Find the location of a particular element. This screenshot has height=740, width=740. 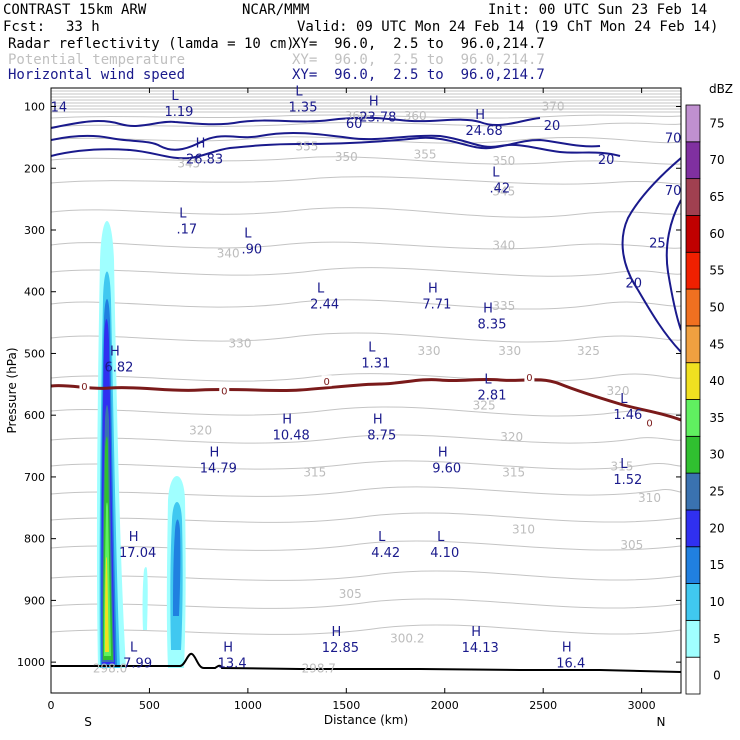

theta-label: 298.7 is located at coordinates (319, 668).